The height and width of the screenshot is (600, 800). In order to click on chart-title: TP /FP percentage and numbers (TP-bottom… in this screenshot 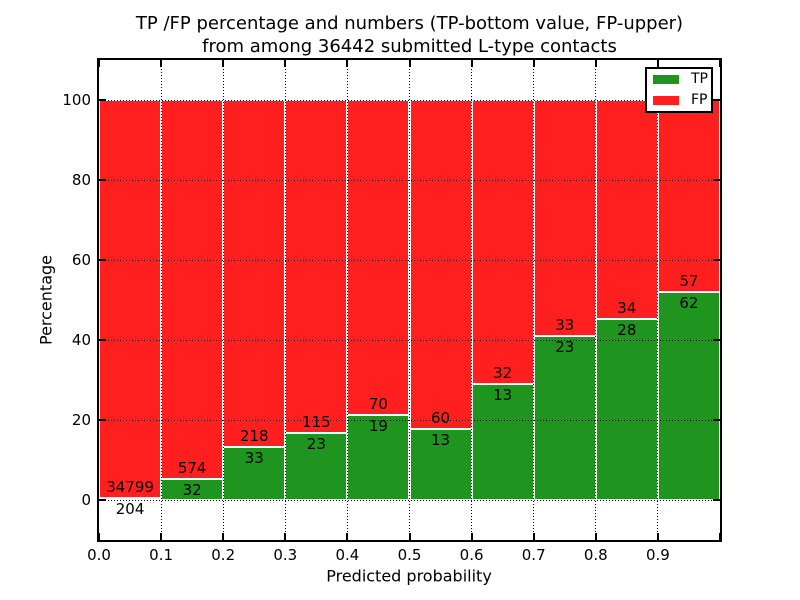, I will do `click(409, 35)`.